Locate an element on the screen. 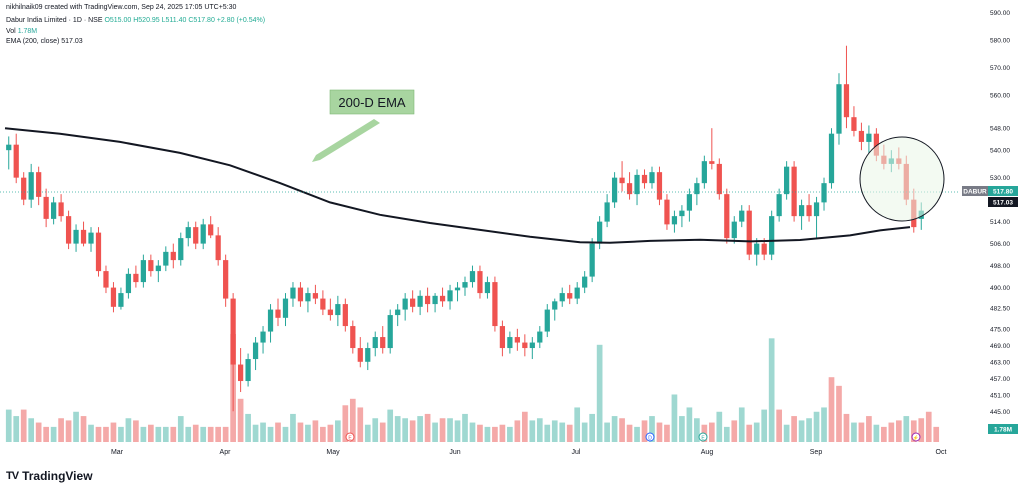 This screenshot has width=1024, height=493. annotation-box is located at coordinates (372, 102).